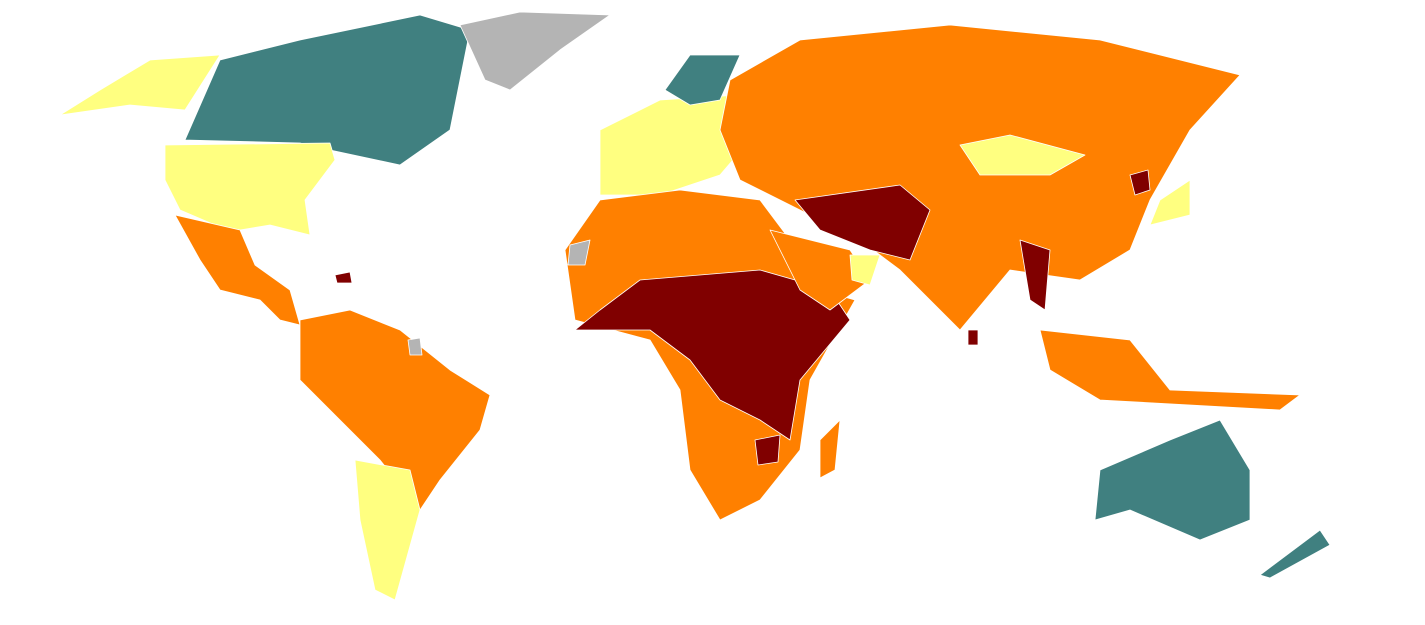  Describe the element at coordinates (973, 337) in the screenshot. I see `sri-lanka` at that location.